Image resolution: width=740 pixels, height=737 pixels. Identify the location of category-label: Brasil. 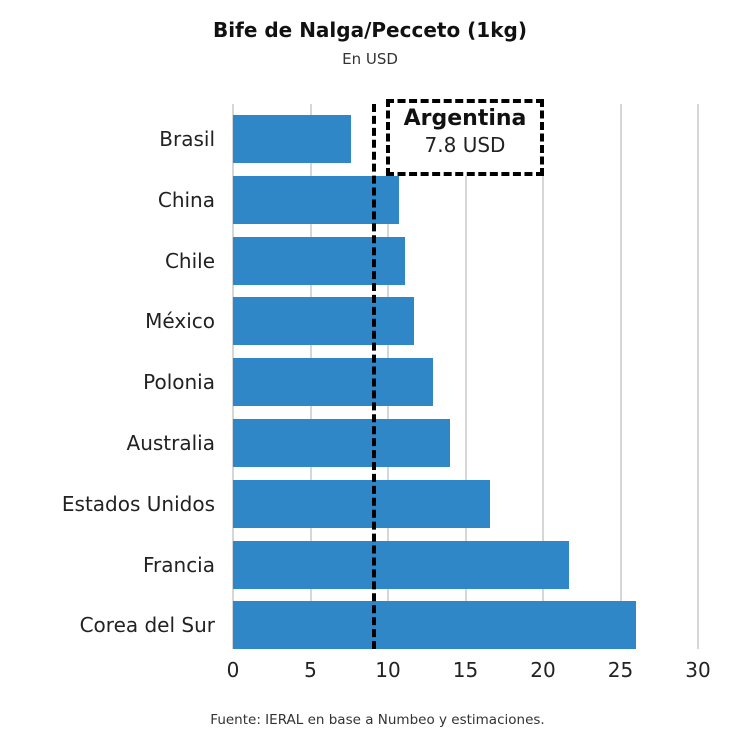
(187, 139).